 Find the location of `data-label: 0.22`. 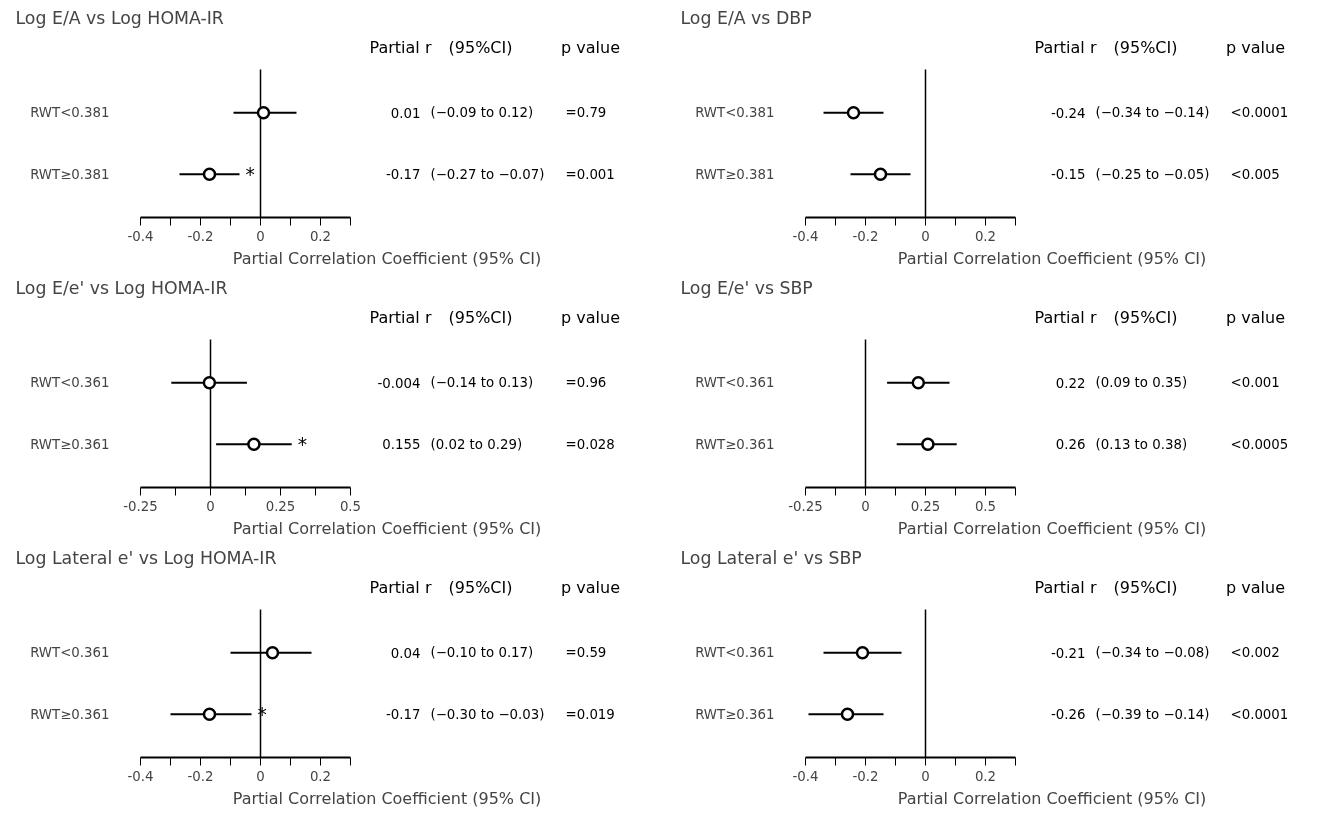

data-label: 0.22 is located at coordinates (1070, 383).